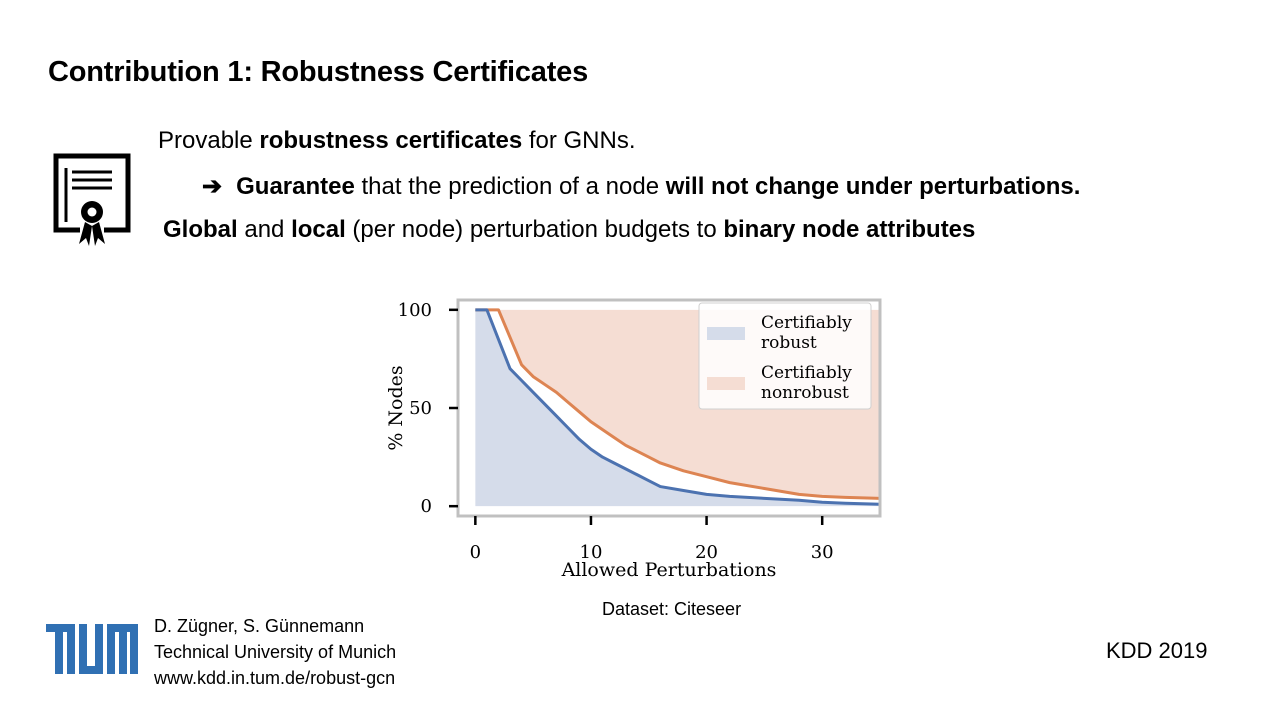 This screenshot has width=1280, height=720. What do you see at coordinates (678, 404) in the screenshot?
I see `nonrobust-line` at bounding box center [678, 404].